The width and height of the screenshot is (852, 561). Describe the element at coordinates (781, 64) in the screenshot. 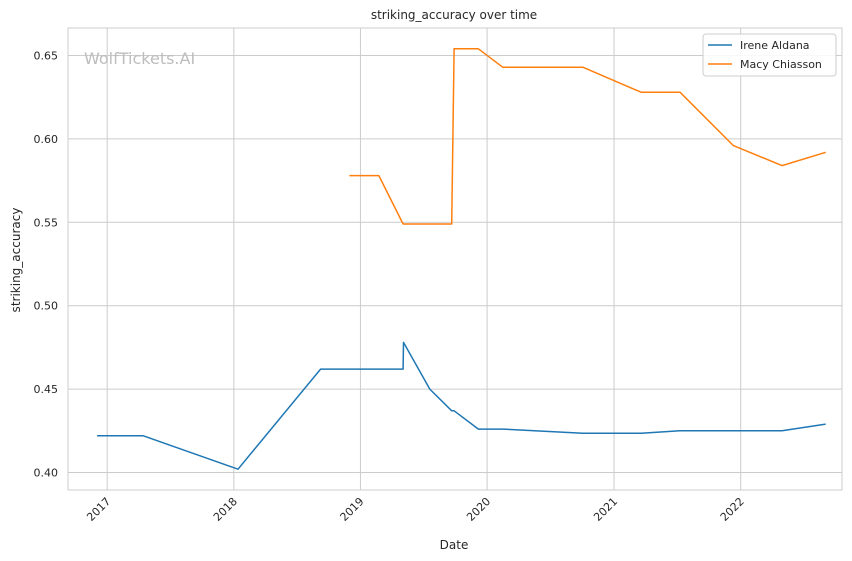

I see `legend-label: Macy Chiasson` at that location.